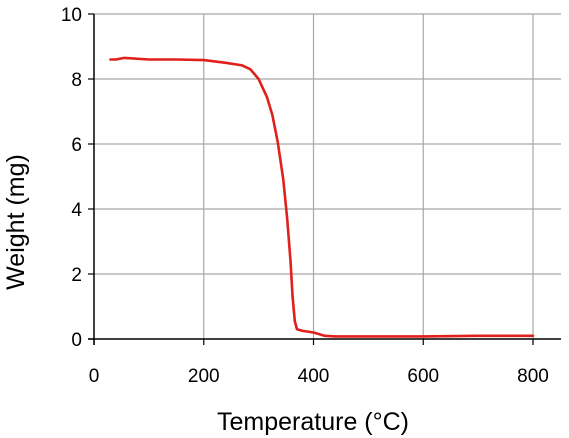 The height and width of the screenshot is (438, 569). What do you see at coordinates (76, 340) in the screenshot?
I see `y-tick-label: 0` at bounding box center [76, 340].